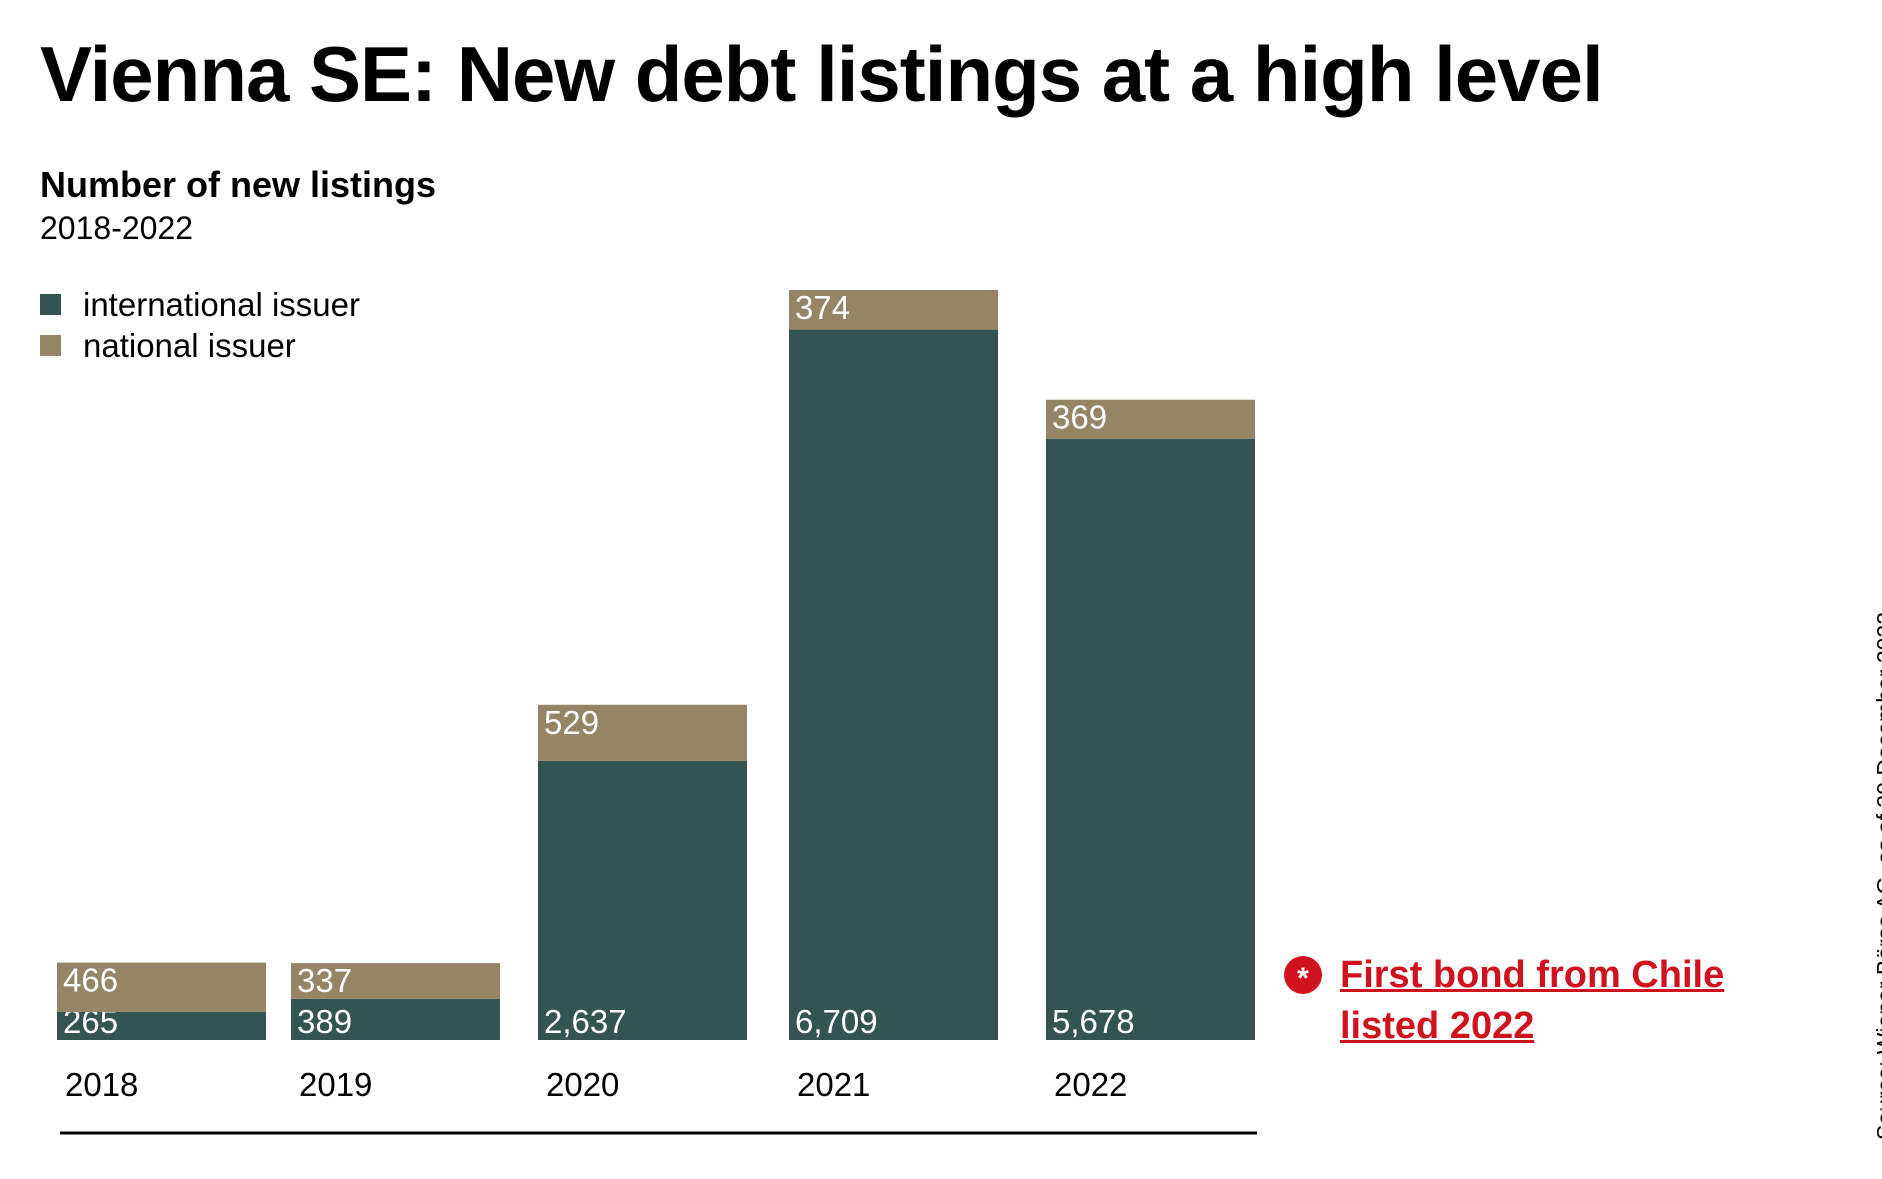 This screenshot has height=1179, width=1882. Describe the element at coordinates (585, 1021) in the screenshot. I see `data-label-international-2020: 2,637` at that location.